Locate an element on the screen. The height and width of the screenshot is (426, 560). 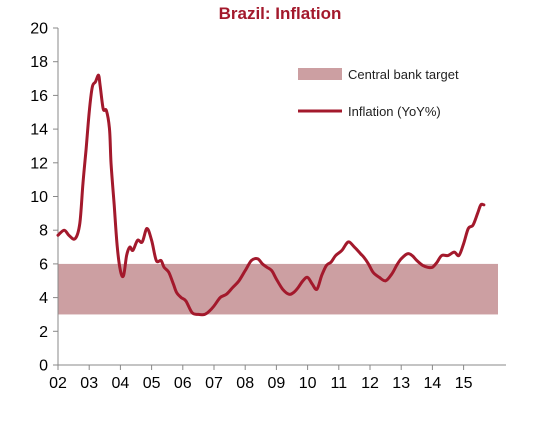
y-tick-label: 16 is located at coordinates (39, 96).